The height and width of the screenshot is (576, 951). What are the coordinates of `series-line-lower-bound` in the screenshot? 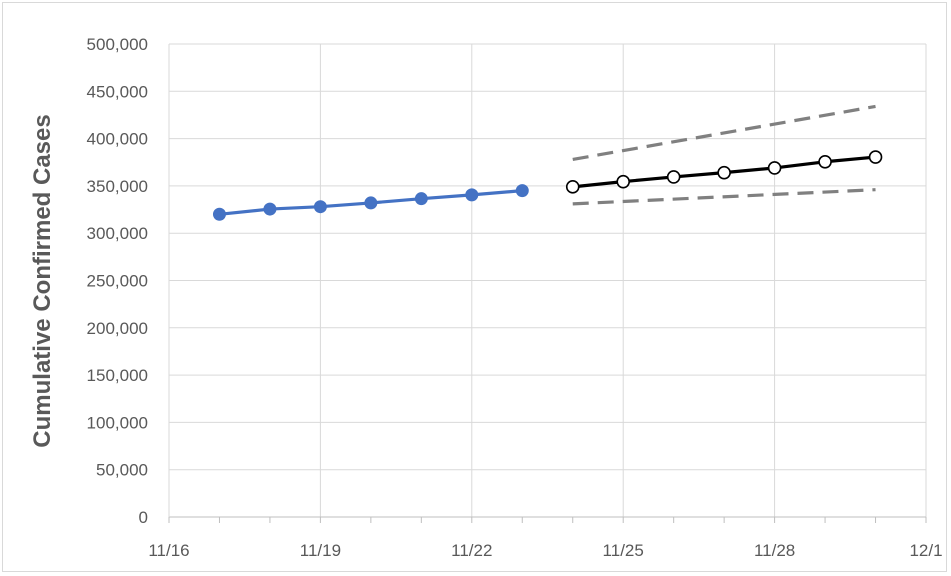 It's located at (724, 197).